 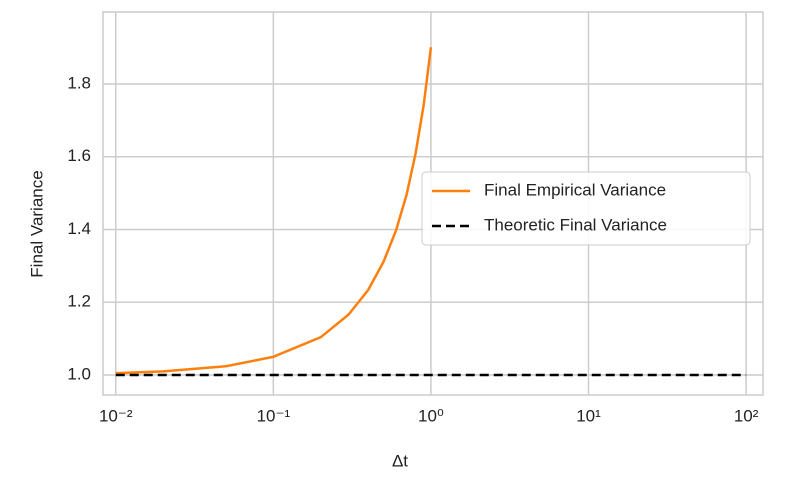 What do you see at coordinates (79, 228) in the screenshot?
I see `y-tick-label: 1.4` at bounding box center [79, 228].